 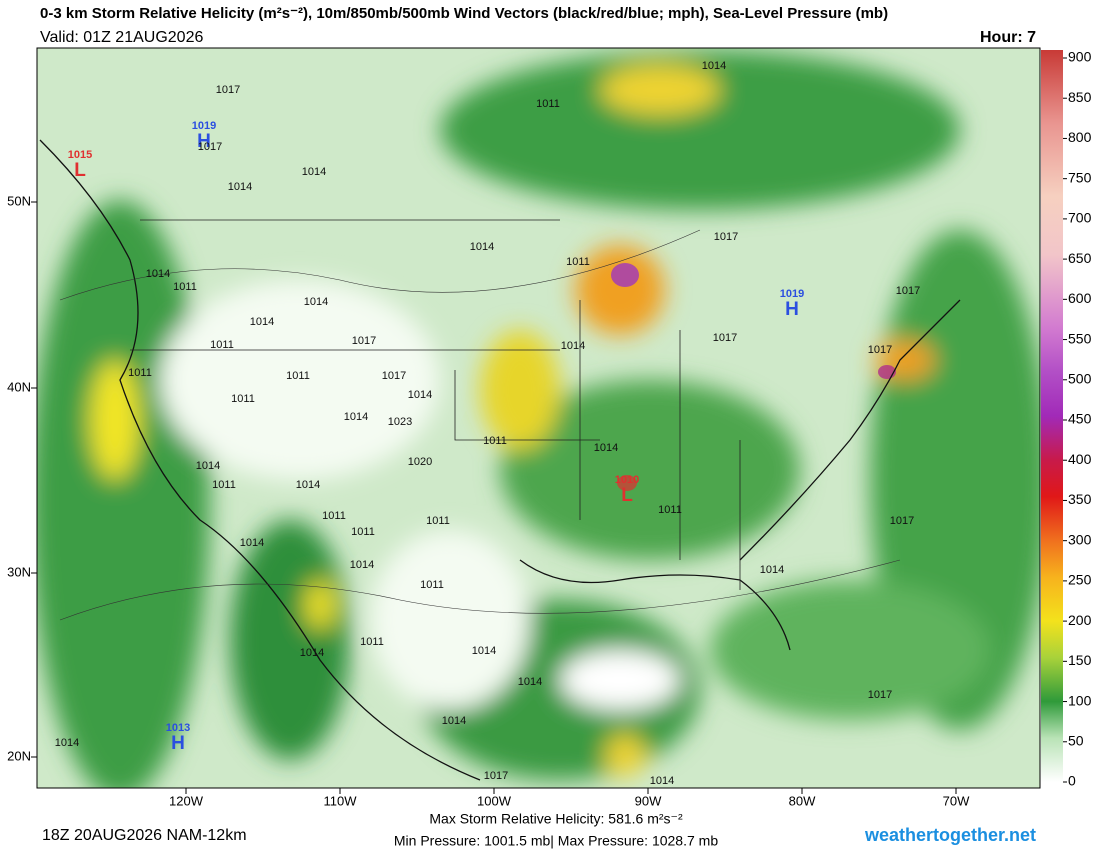 I want to click on colorbar-label: 50, so click(x=1076, y=740).